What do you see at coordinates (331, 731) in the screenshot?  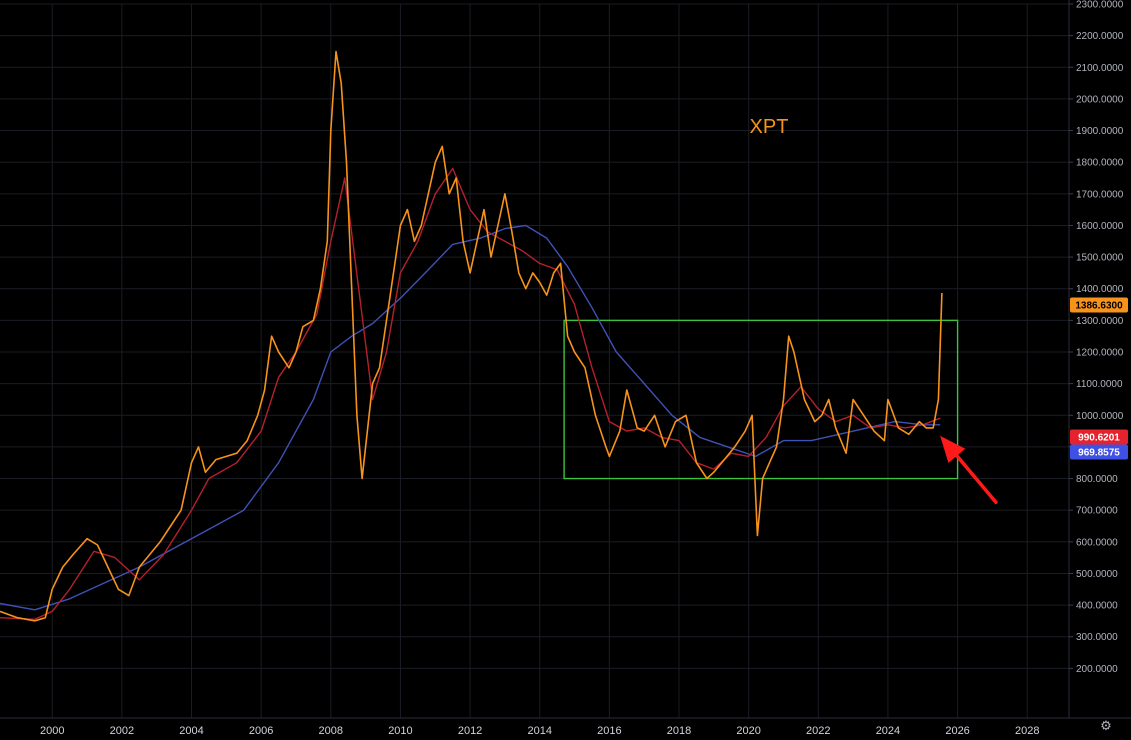 I see `x-tick-label: 2008` at bounding box center [331, 731].